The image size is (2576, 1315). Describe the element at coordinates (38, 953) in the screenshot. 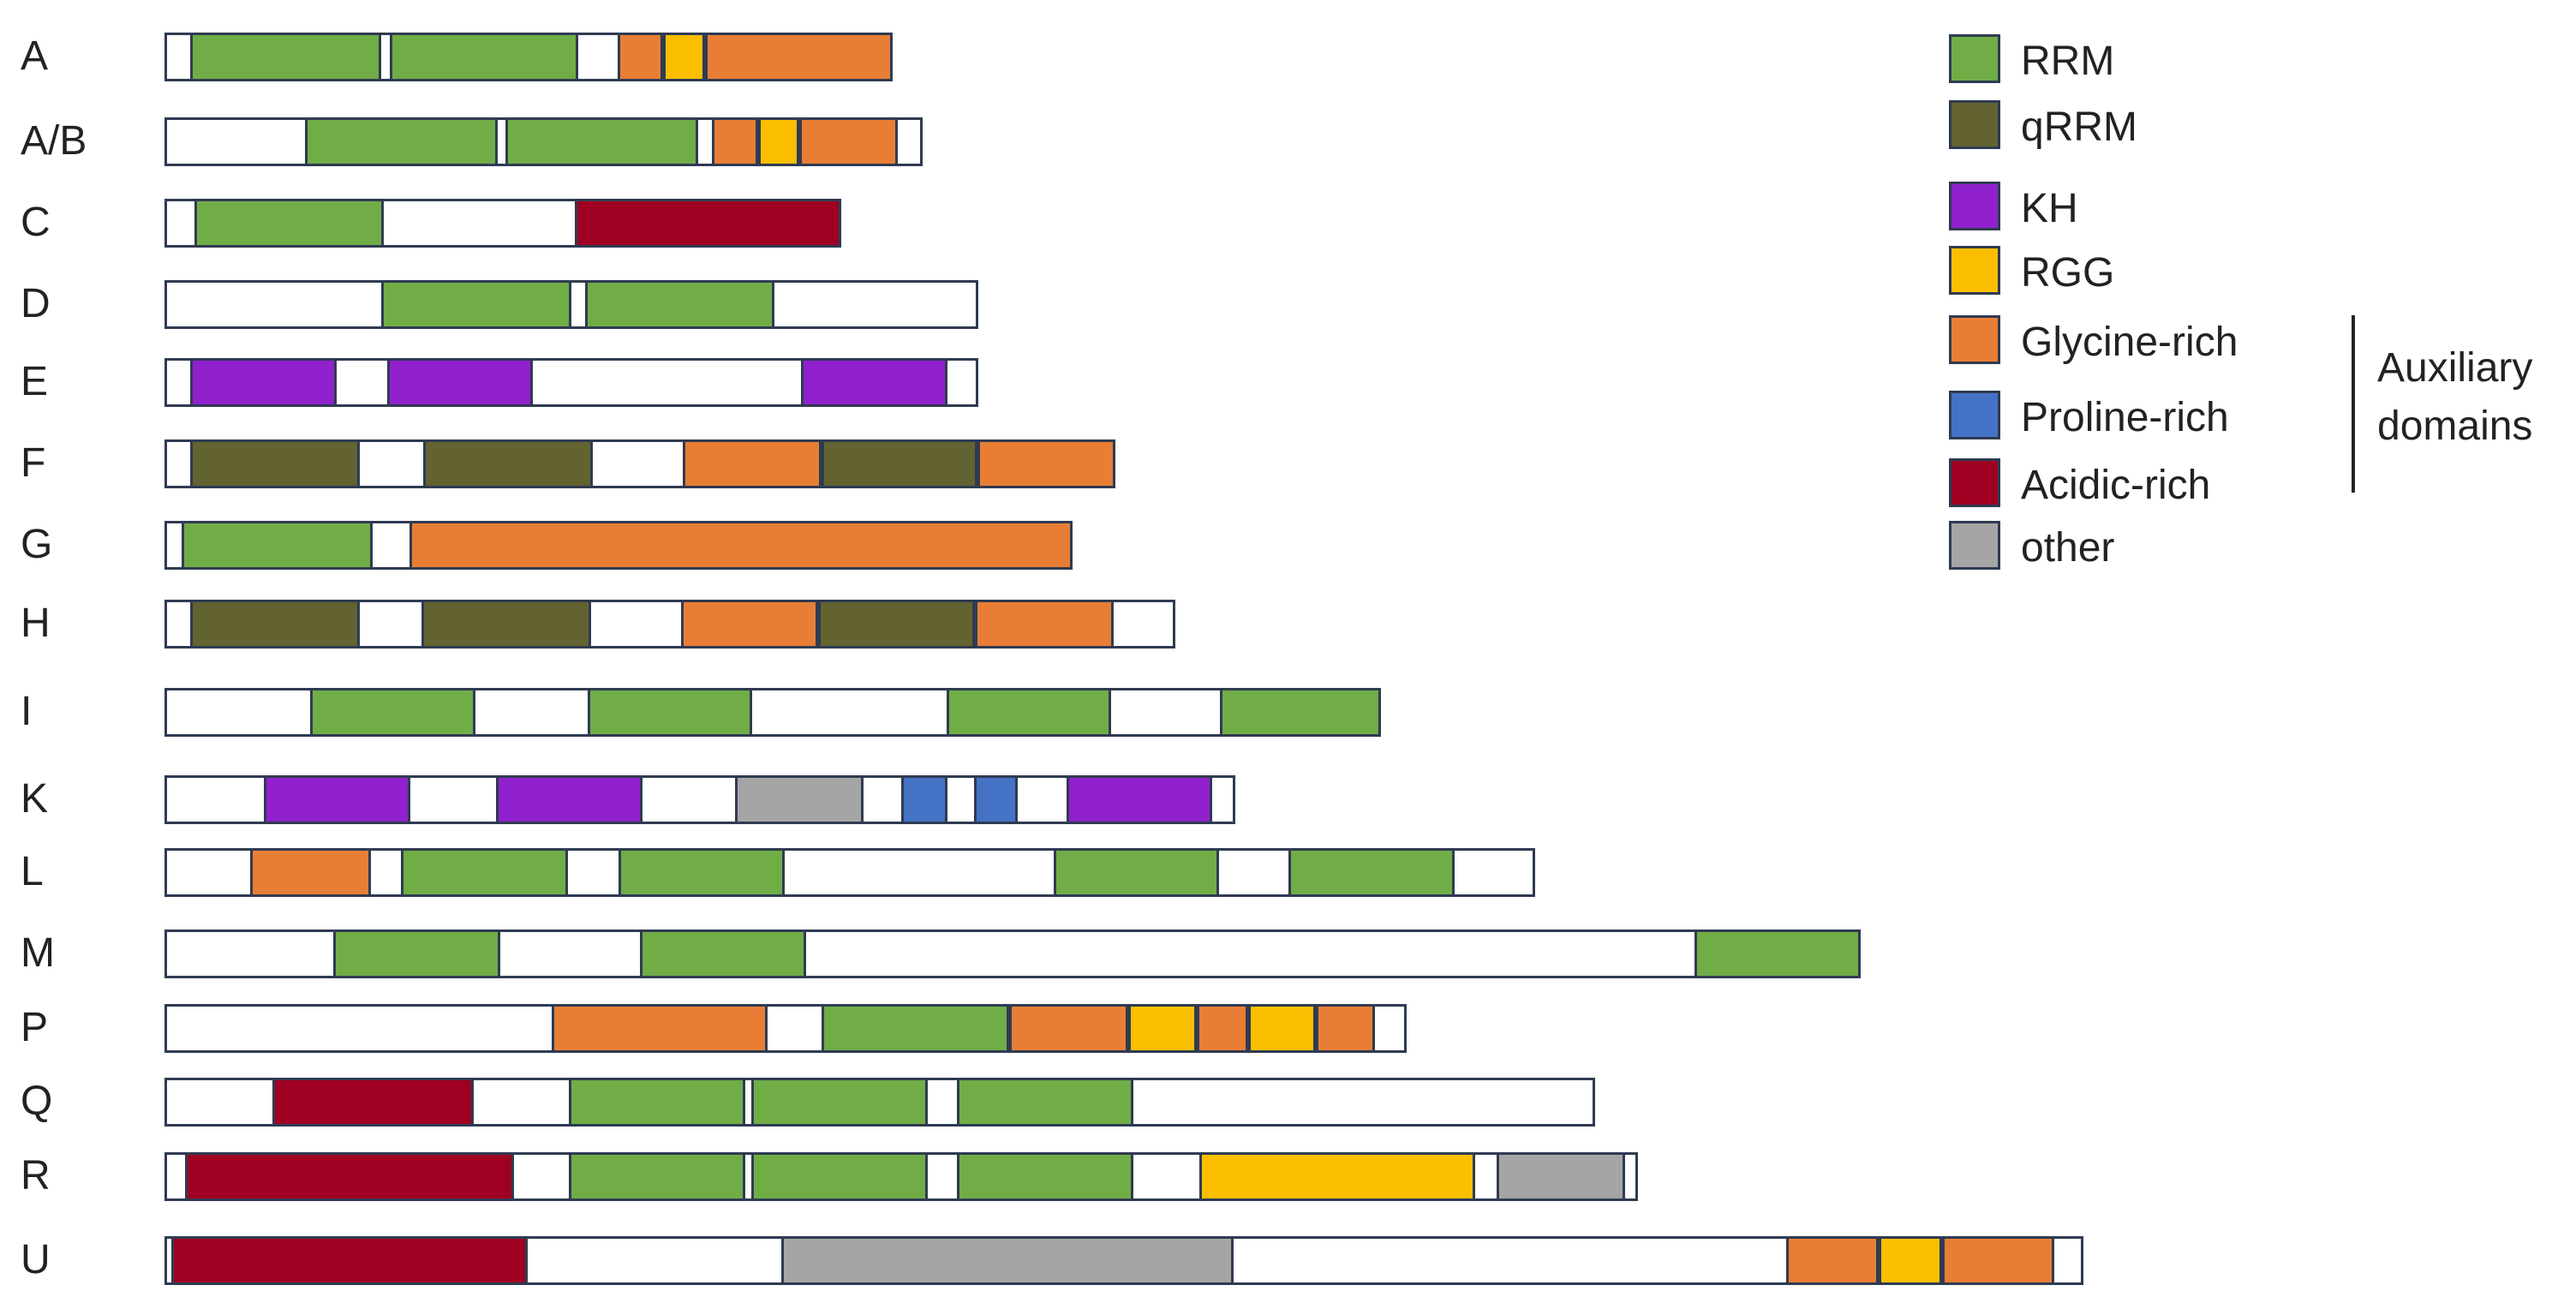

I see `row-label: M` at that location.